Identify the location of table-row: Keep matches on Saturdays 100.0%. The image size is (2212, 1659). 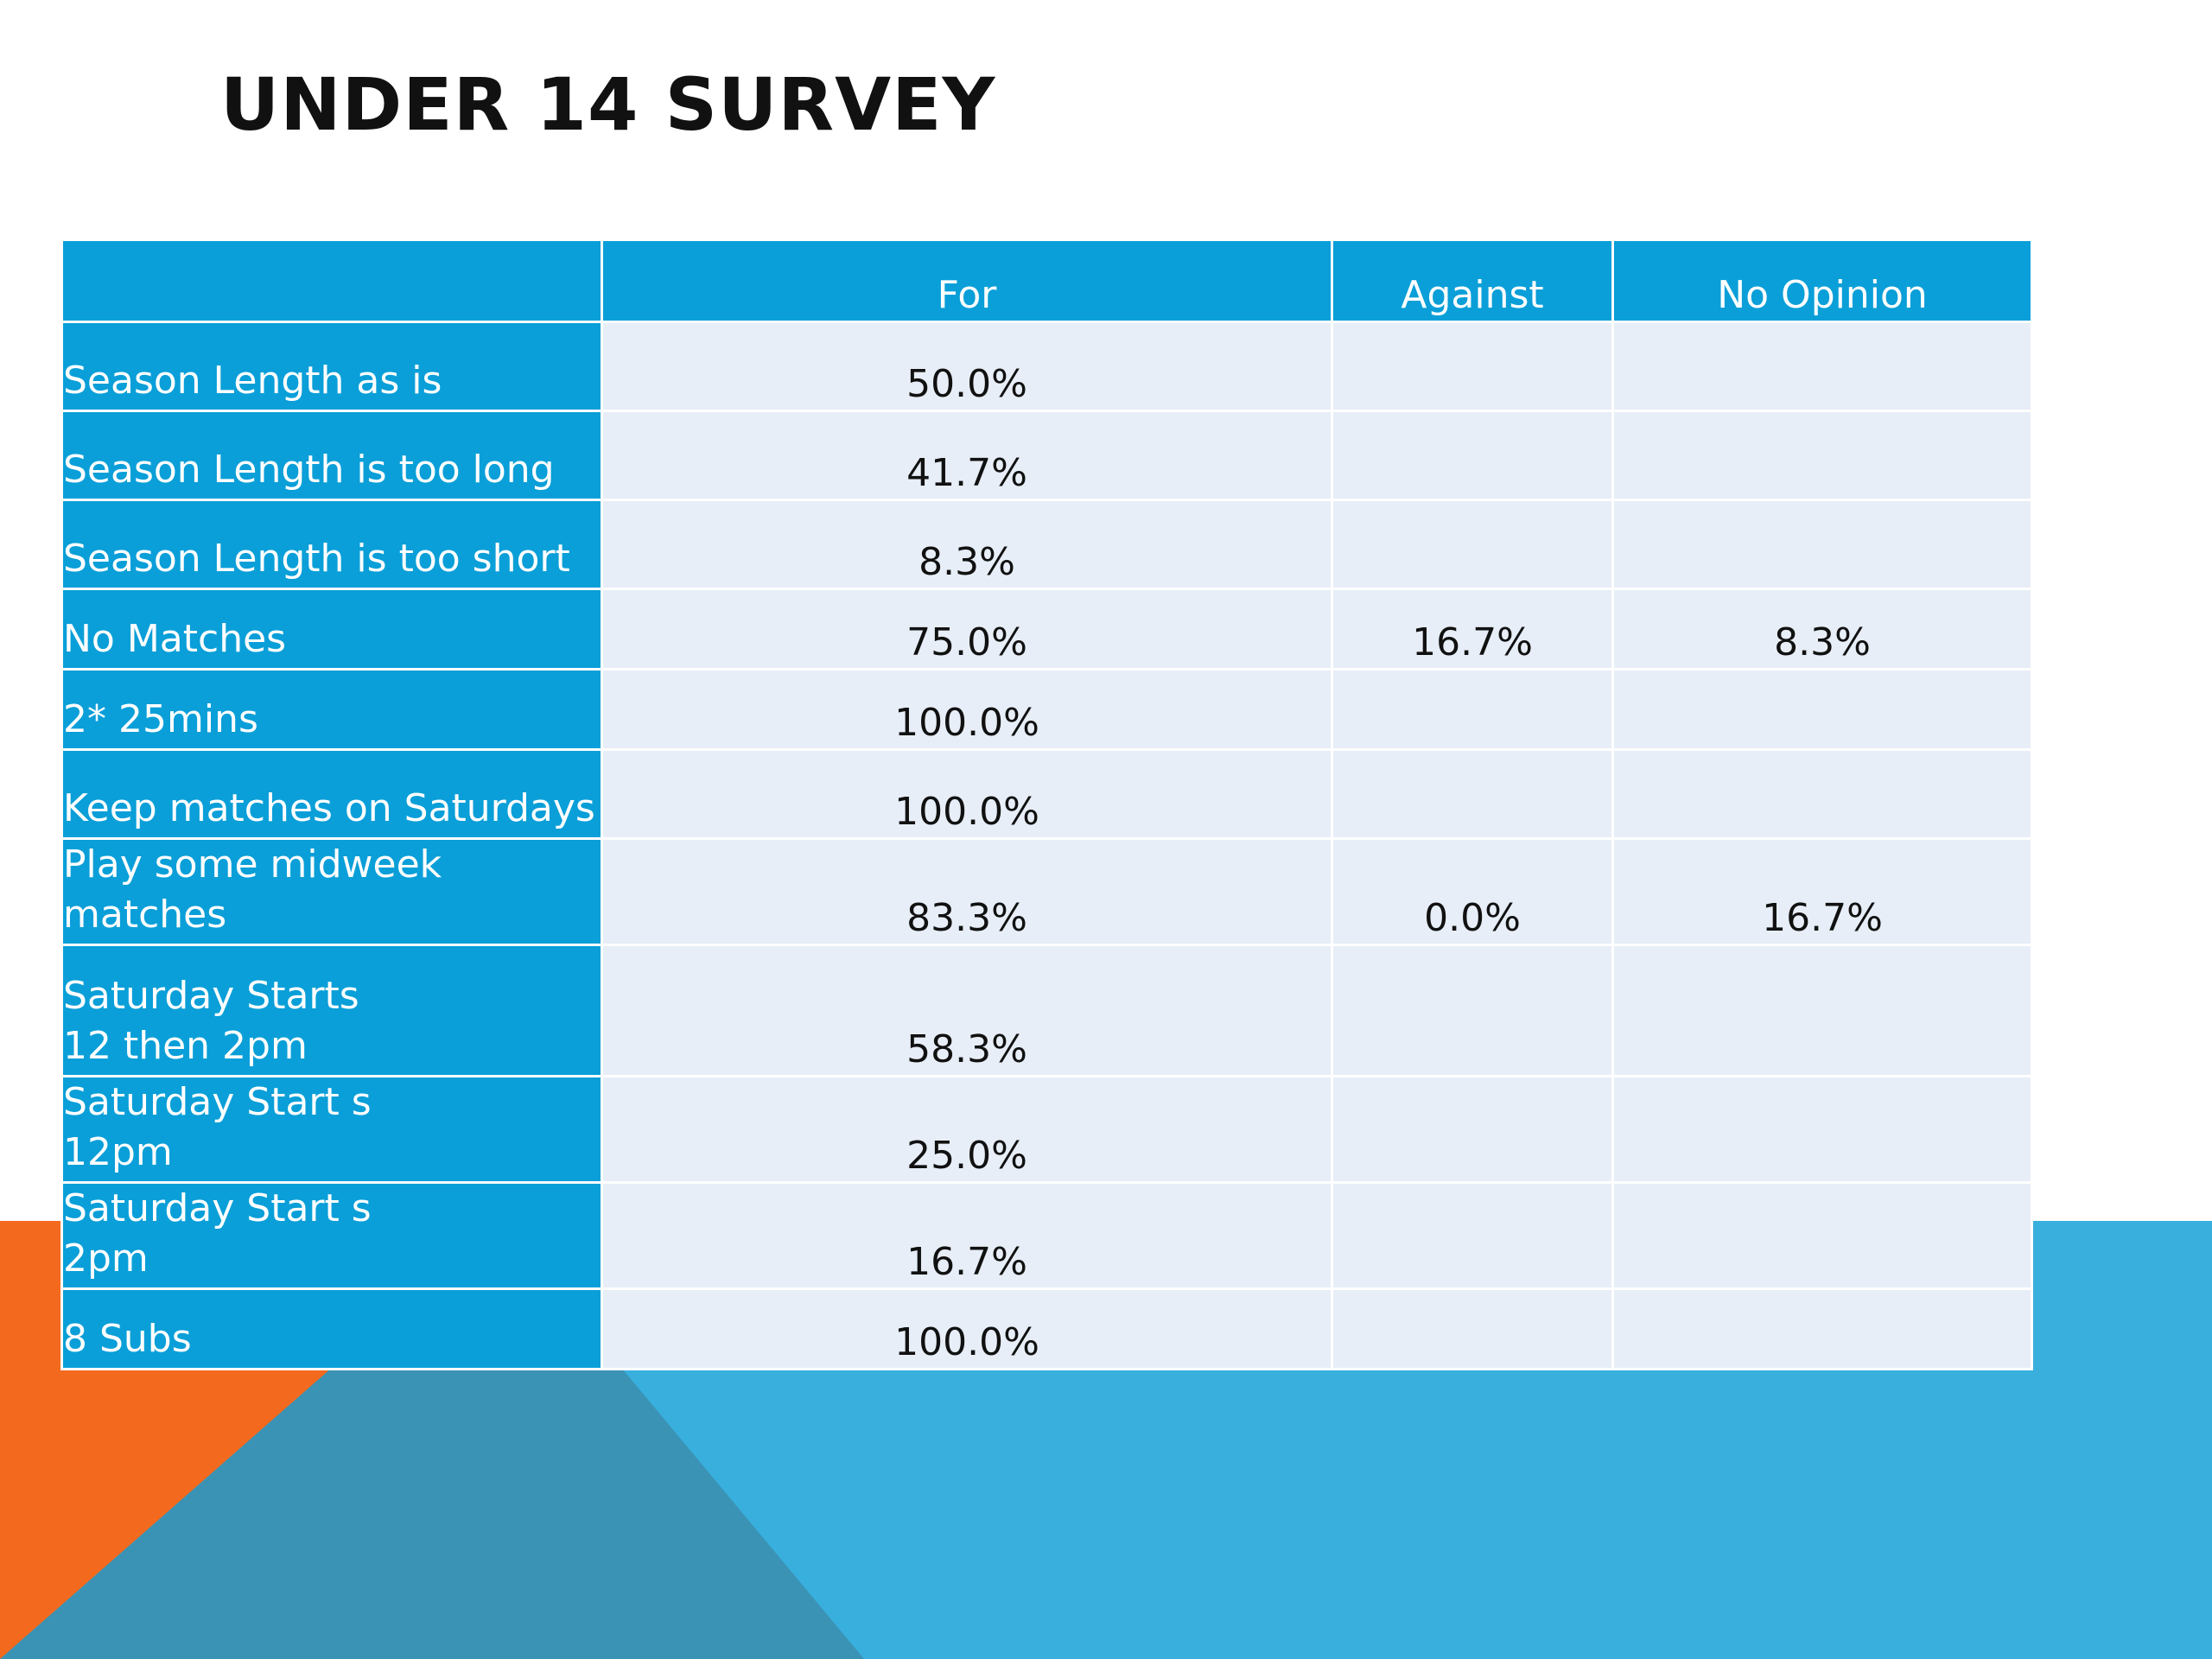
(1046, 794).